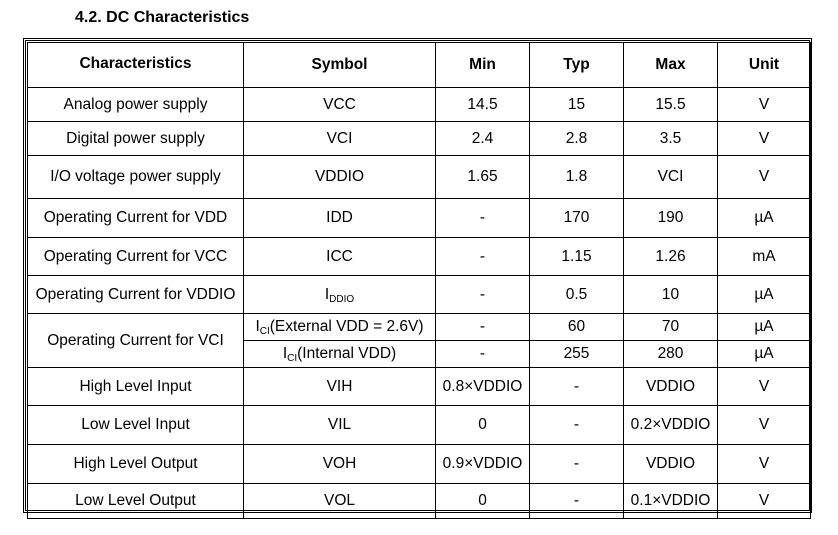  Describe the element at coordinates (339, 501) in the screenshot. I see `cell-symbol: VOL` at that location.